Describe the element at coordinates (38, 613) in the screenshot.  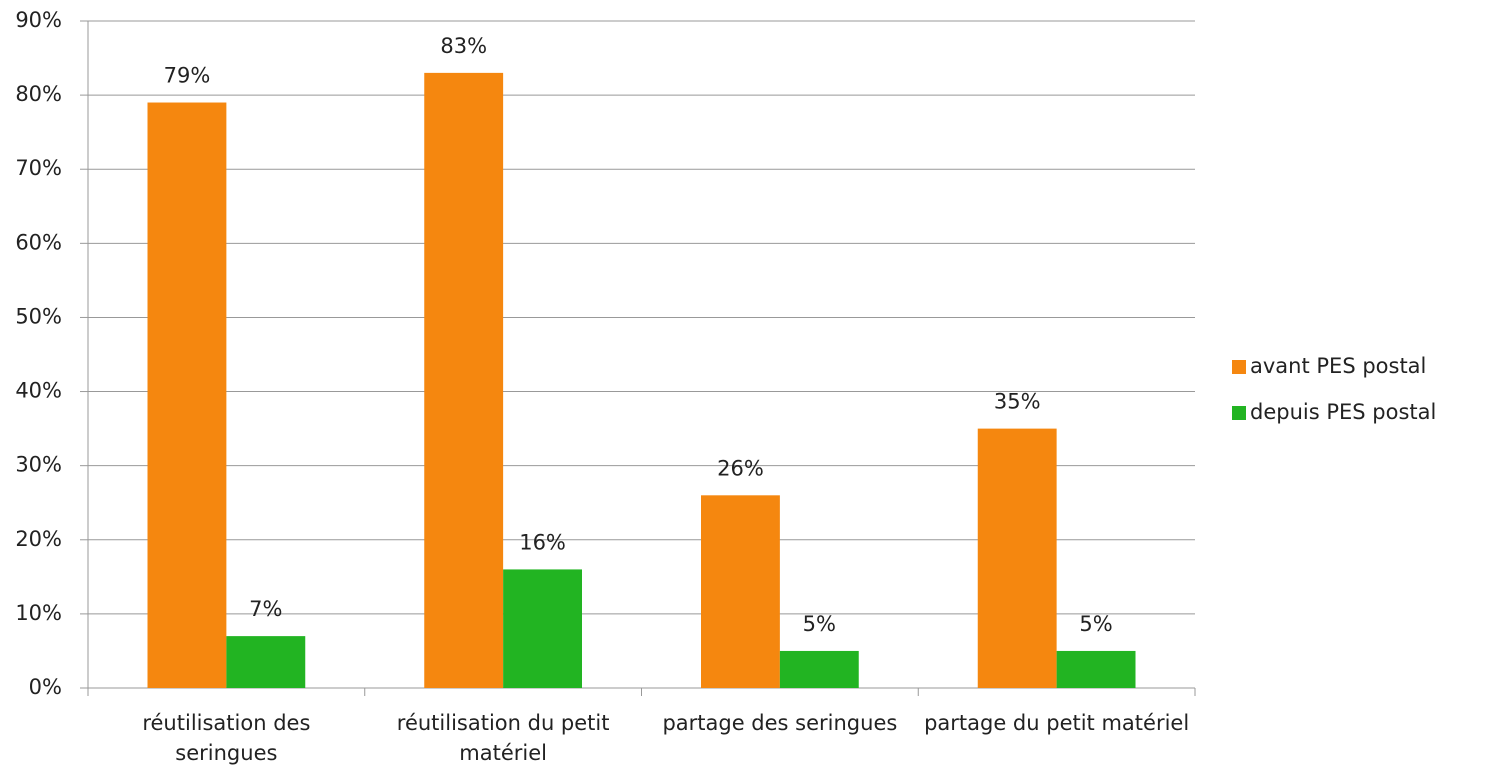
I see `y-tick-label: 10%` at that location.